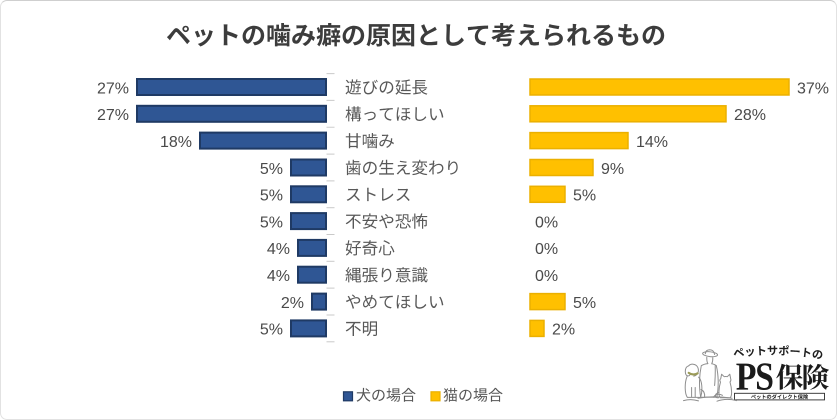  What do you see at coordinates (813, 88) in the screenshot?
I see `svg-text: 37%` at bounding box center [813, 88].